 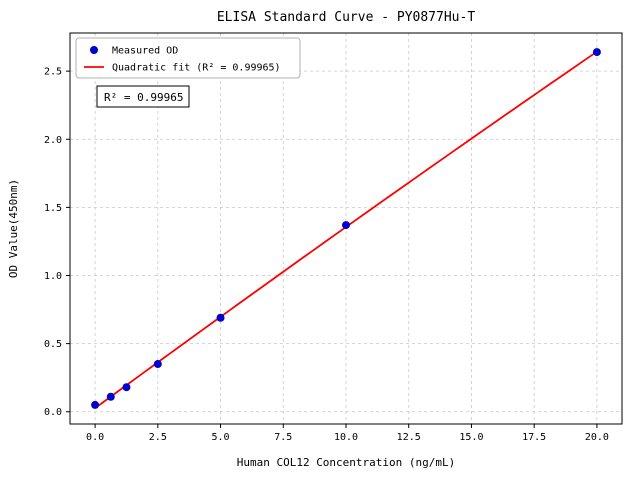 What do you see at coordinates (53, 140) in the screenshot?
I see `y-tick-label: 2.0` at bounding box center [53, 140].